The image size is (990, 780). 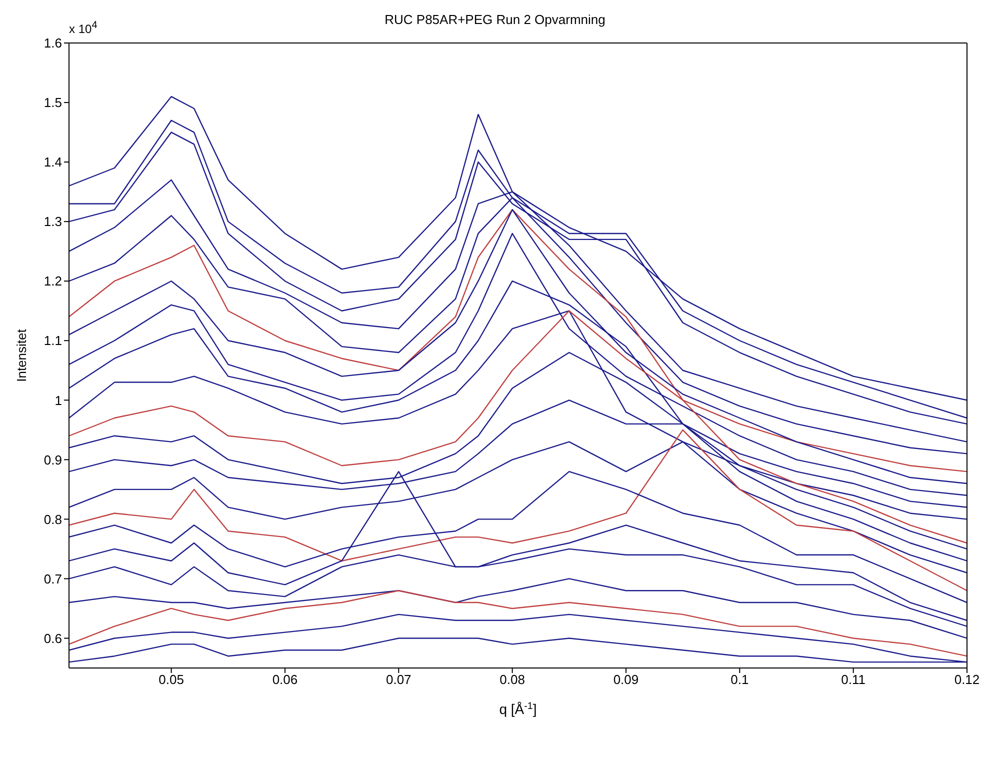 What do you see at coordinates (21, 355) in the screenshot?
I see `y-axis-title: Intensitet` at bounding box center [21, 355].